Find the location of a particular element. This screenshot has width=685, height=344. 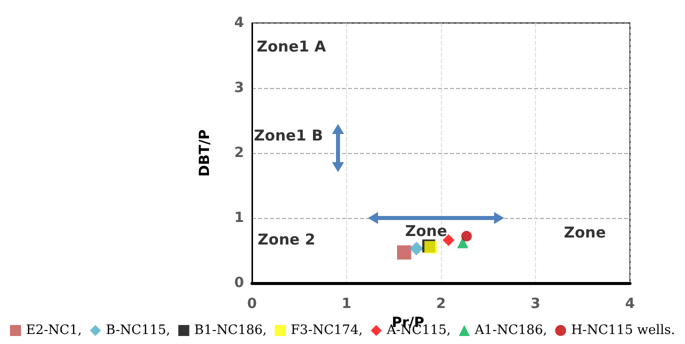

y-tick-label: 3 is located at coordinates (239, 88).